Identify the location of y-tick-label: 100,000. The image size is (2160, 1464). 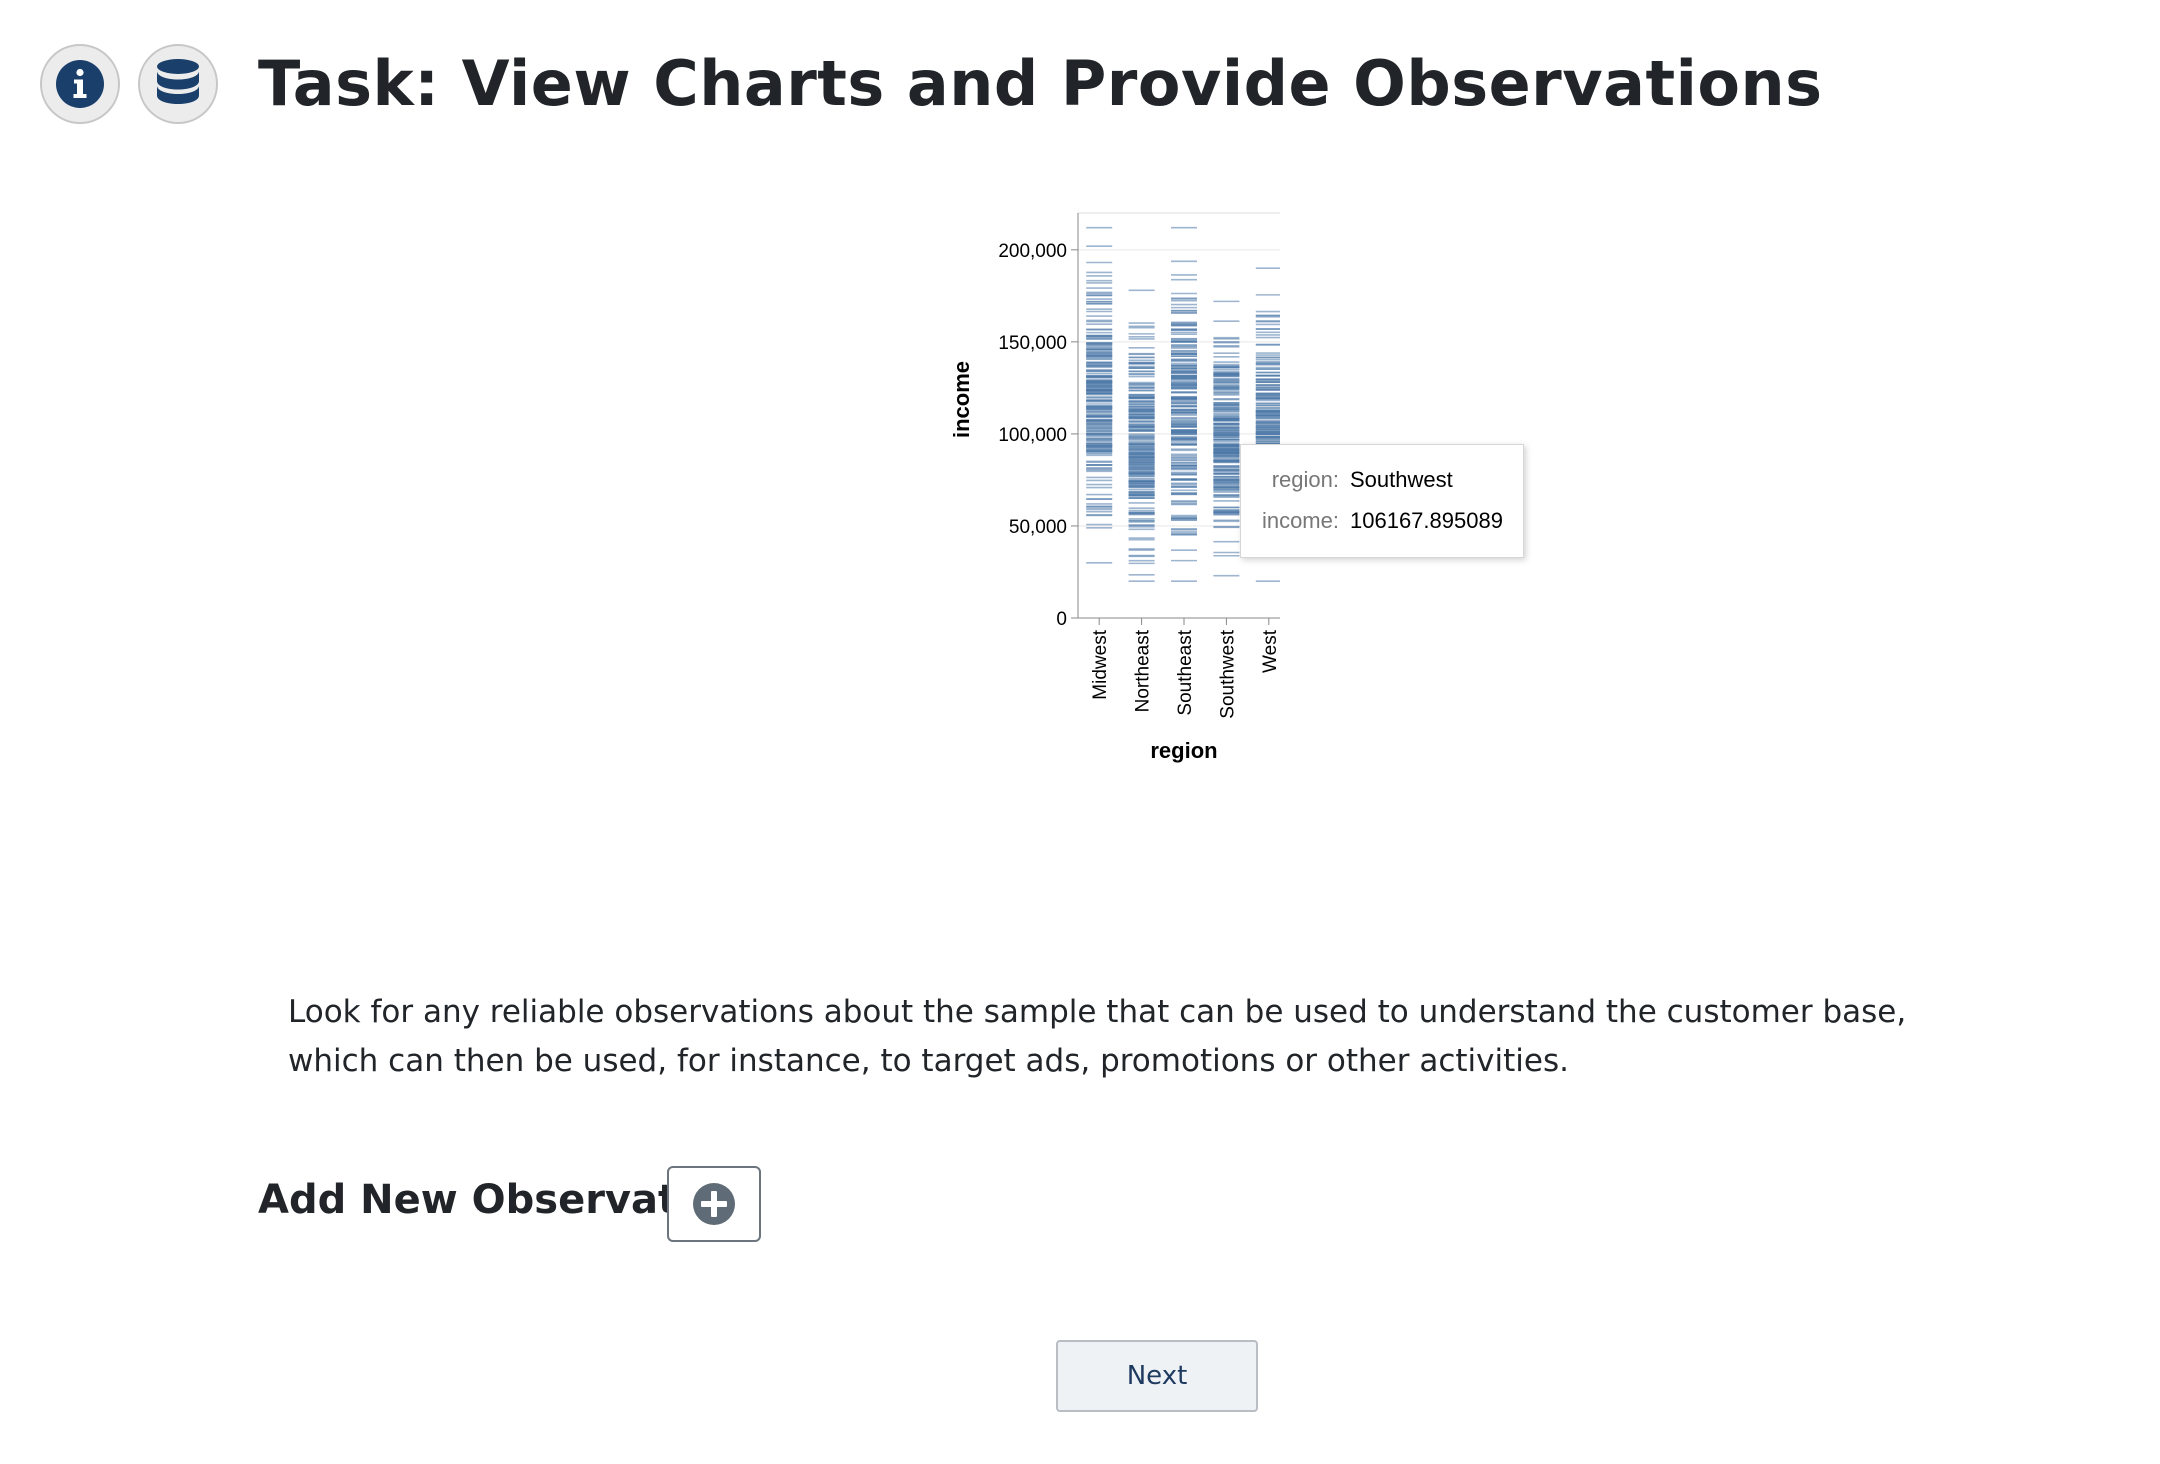
(1032, 435).